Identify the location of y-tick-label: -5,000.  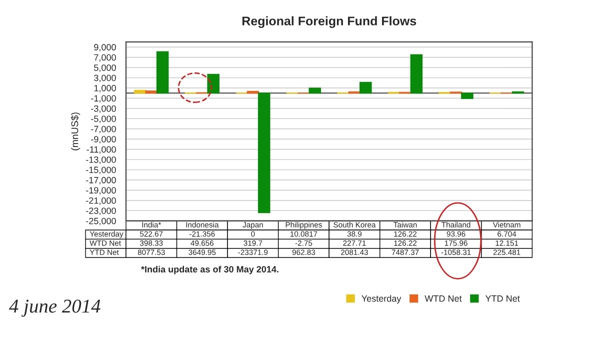
(103, 120).